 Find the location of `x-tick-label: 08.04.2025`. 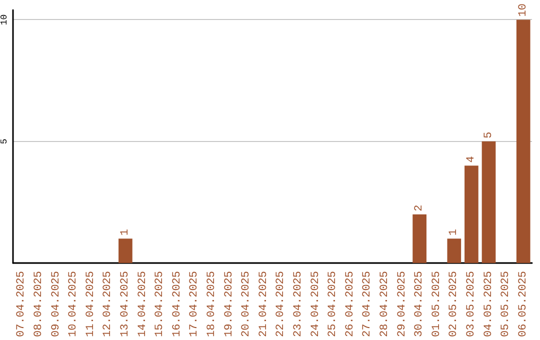

x-tick-label: 08.04.2025 is located at coordinates (38, 304).